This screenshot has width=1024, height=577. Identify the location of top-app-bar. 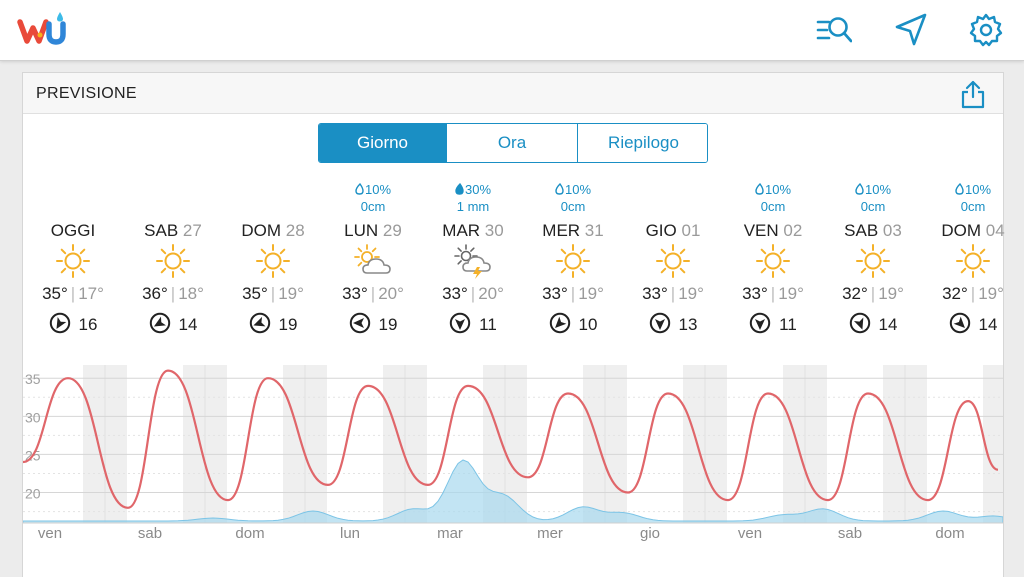
(512, 30).